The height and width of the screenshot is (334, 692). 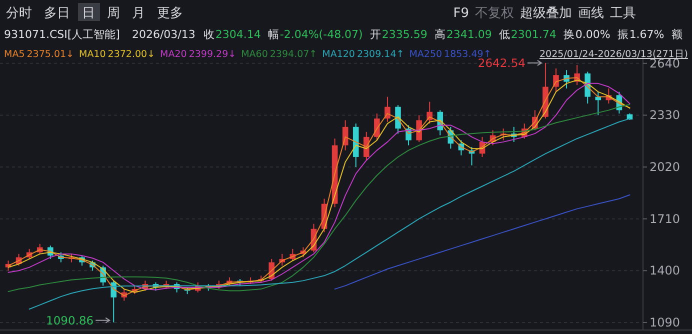 What do you see at coordinates (469, 34) in the screenshot?
I see `text: 2341.09` at bounding box center [469, 34].